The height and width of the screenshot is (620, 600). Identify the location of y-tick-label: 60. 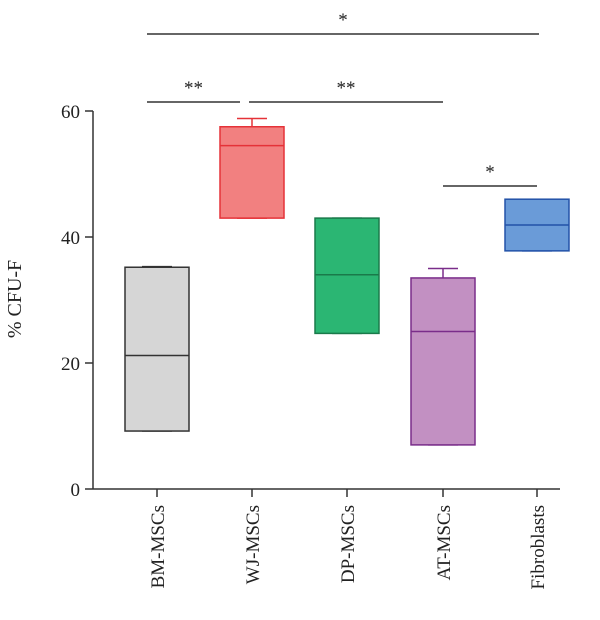
(70, 112).